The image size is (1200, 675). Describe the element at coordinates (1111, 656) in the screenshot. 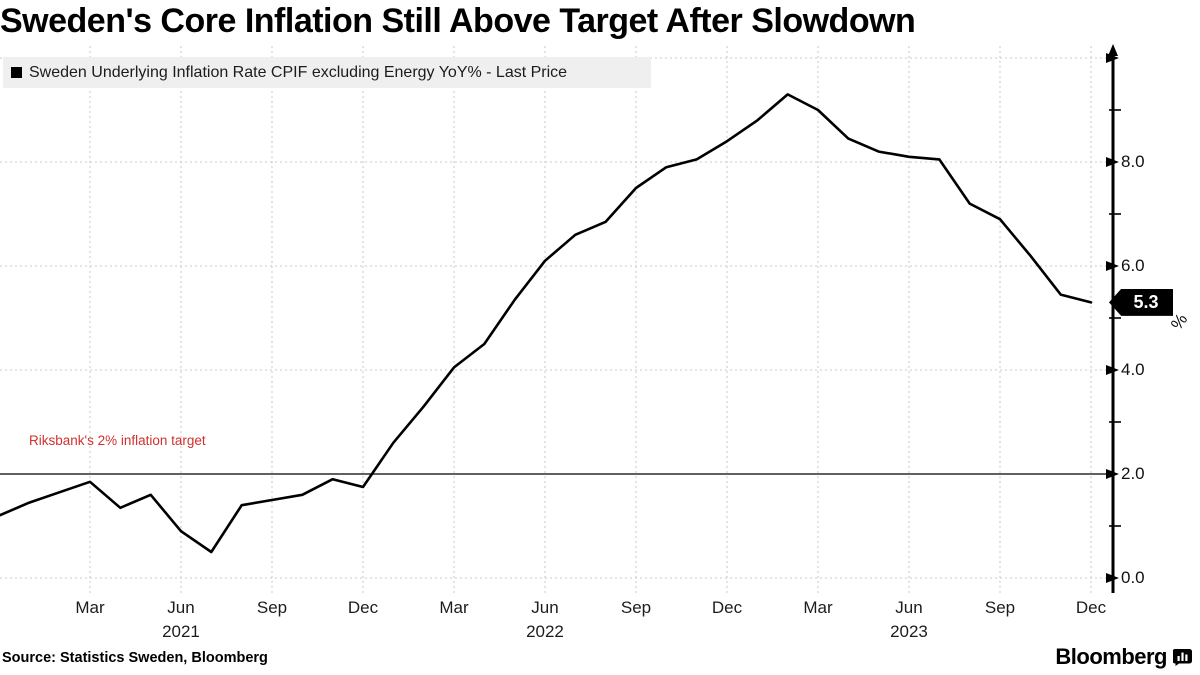

I see `bloomberg-logo-text: Bloomberg` at that location.